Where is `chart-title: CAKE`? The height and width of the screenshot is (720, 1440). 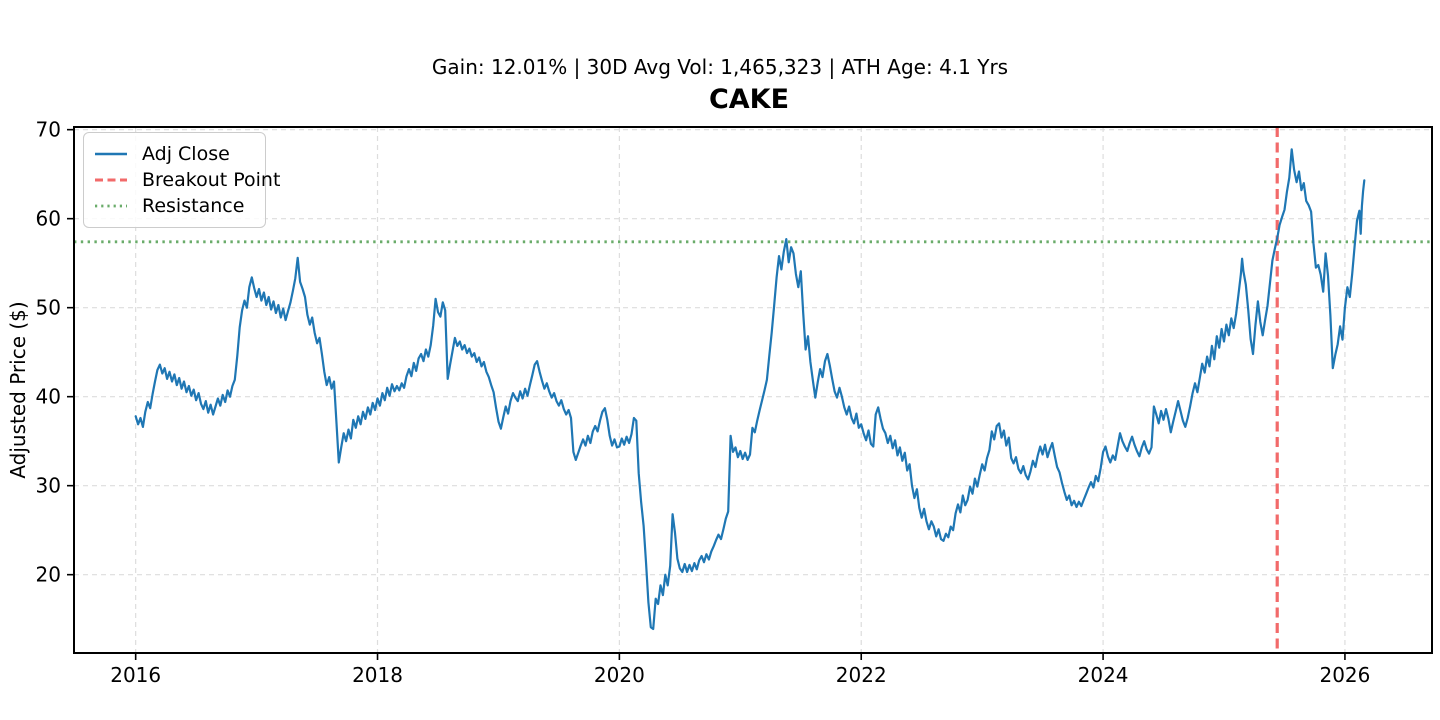
chart-title: CAKE is located at coordinates (749, 99).